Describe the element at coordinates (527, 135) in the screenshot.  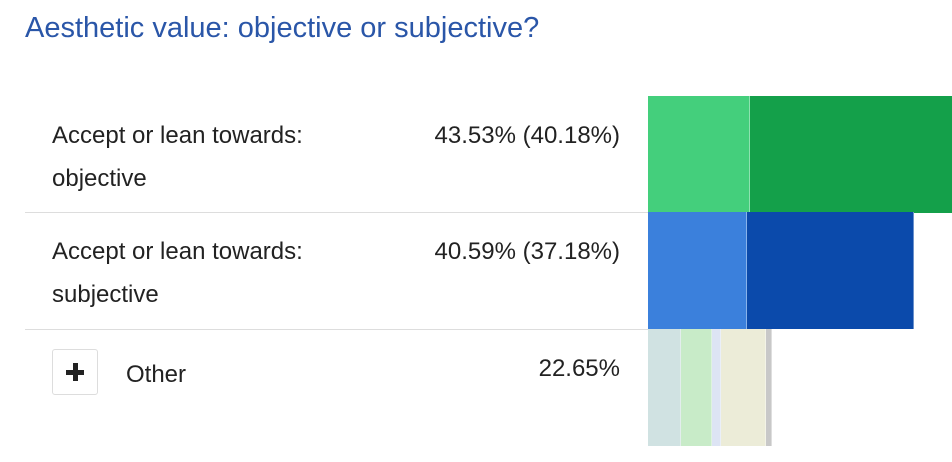
I see `row-percent: 43.53% (40.18%)` at that location.